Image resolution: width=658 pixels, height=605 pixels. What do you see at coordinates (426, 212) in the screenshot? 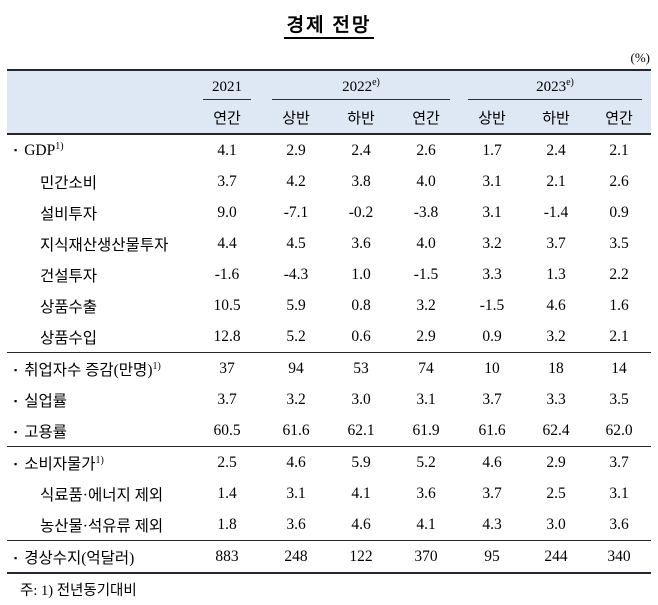
I see `value-cell: -3.8` at bounding box center [426, 212].